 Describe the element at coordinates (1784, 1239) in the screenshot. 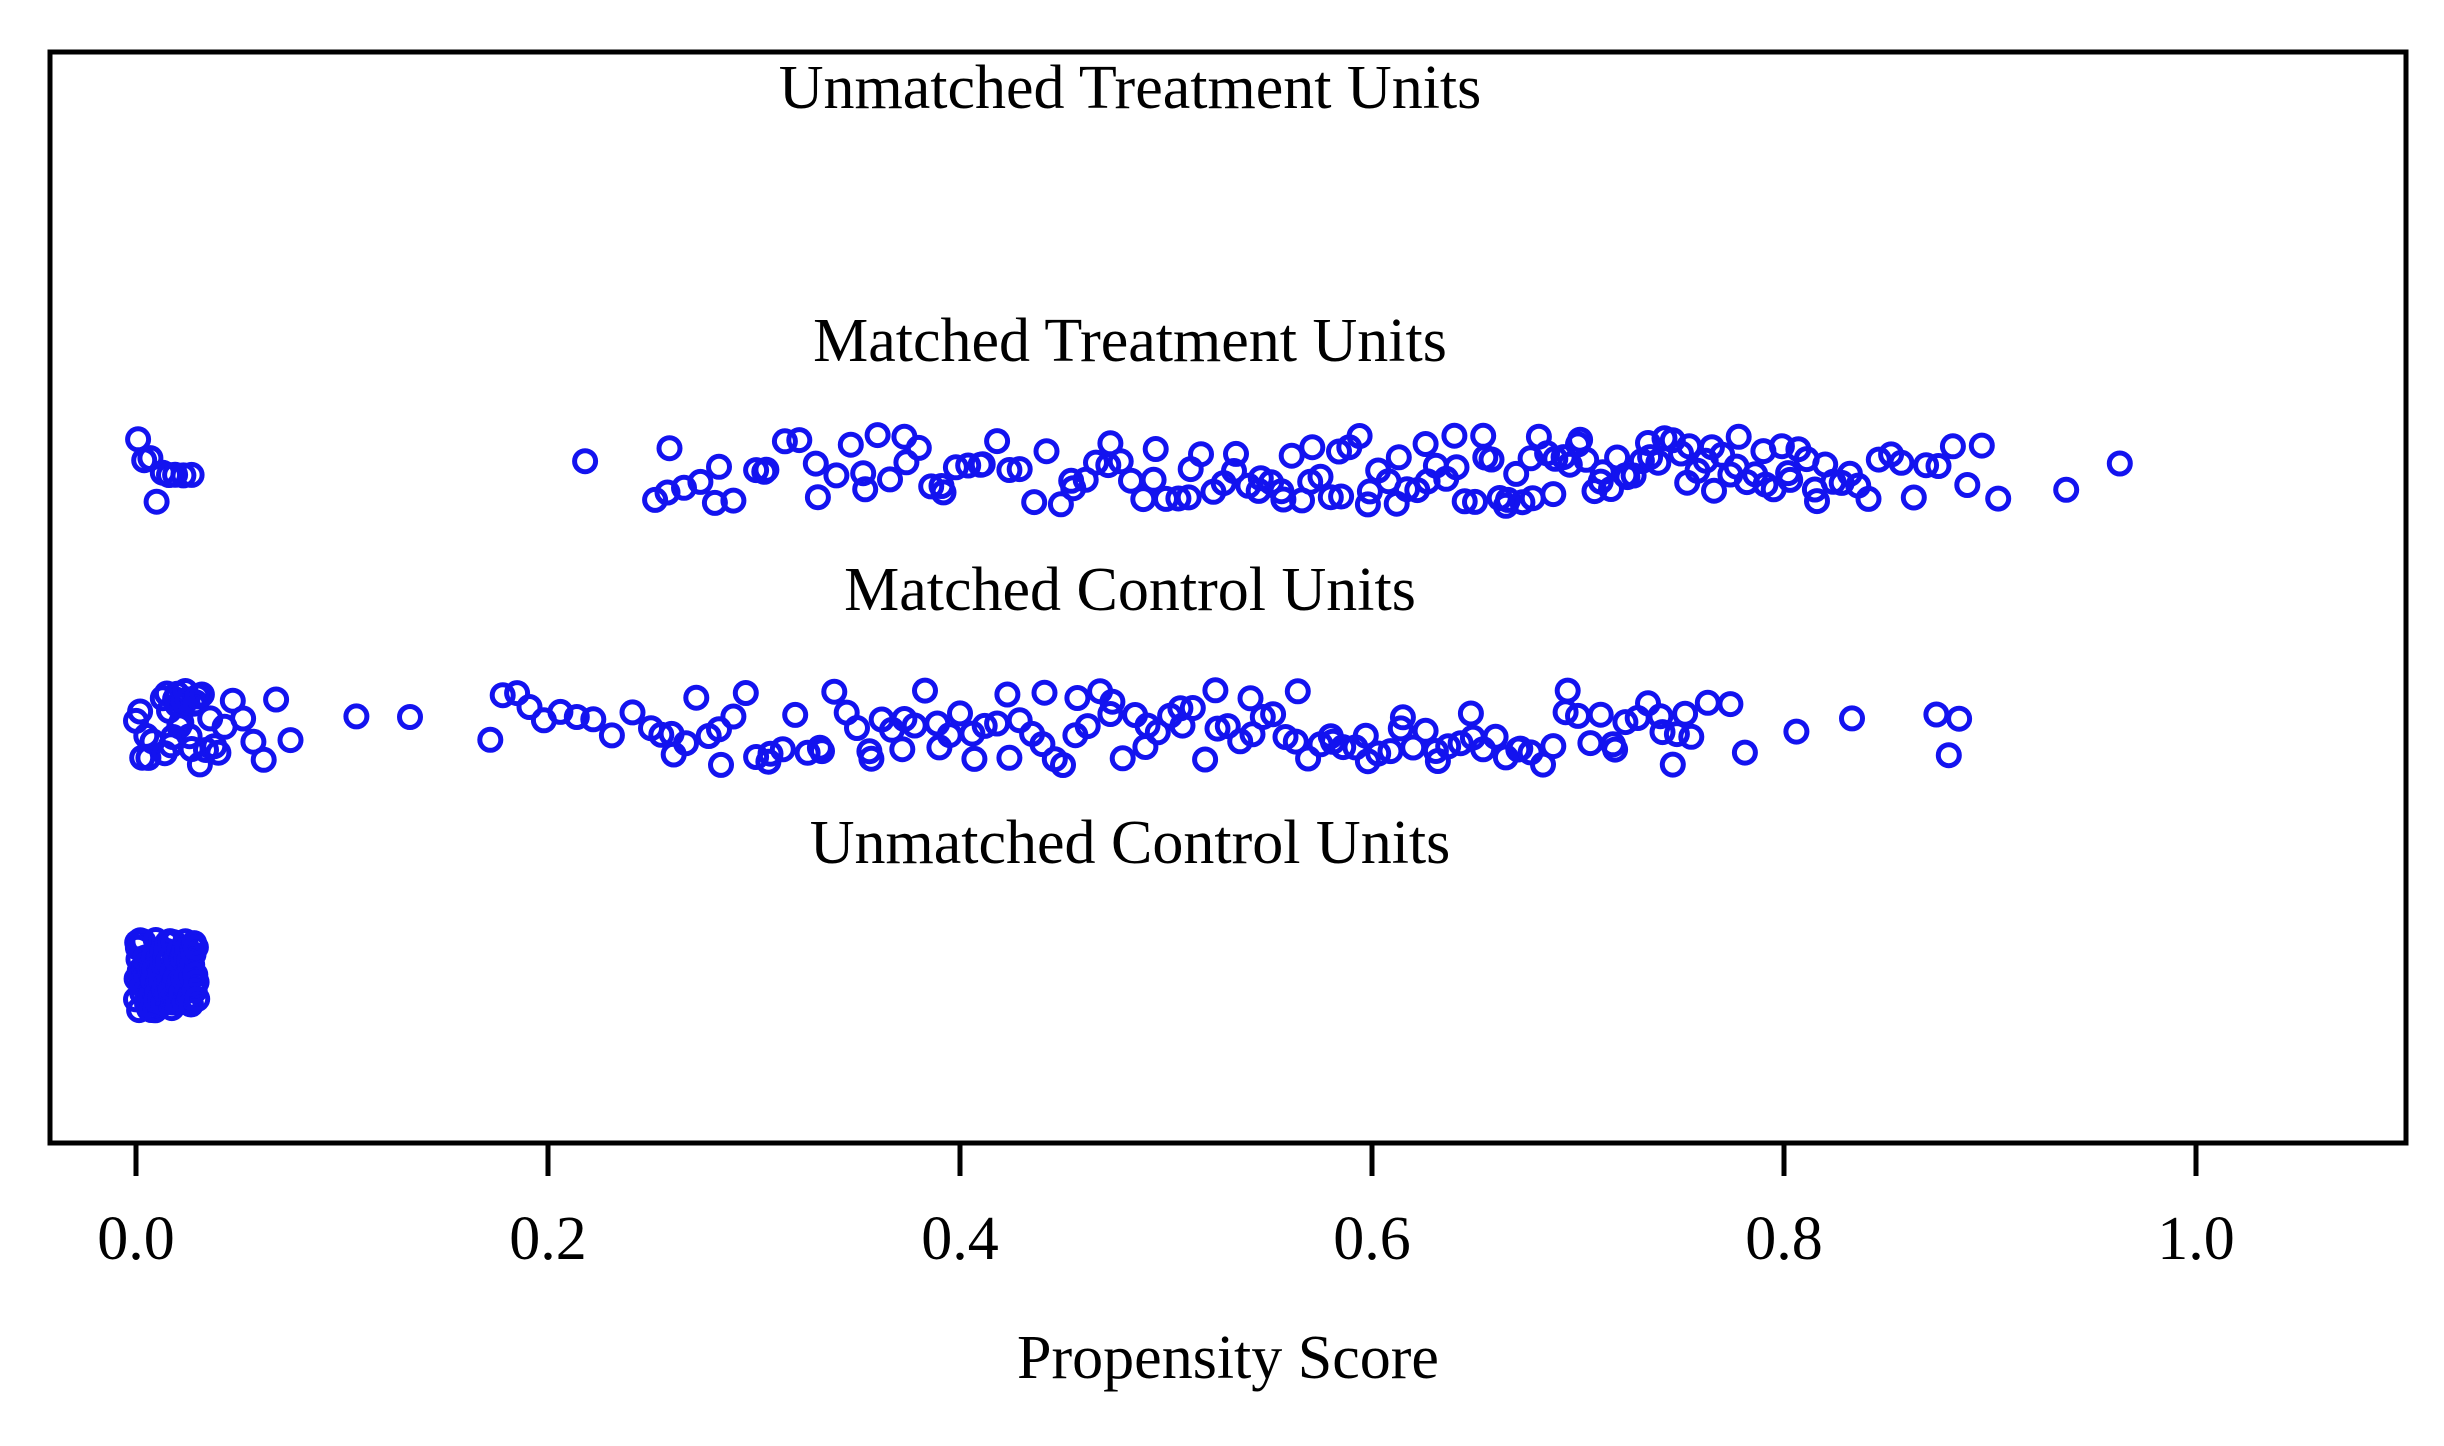

I see `x-tick-label: 0.8` at that location.